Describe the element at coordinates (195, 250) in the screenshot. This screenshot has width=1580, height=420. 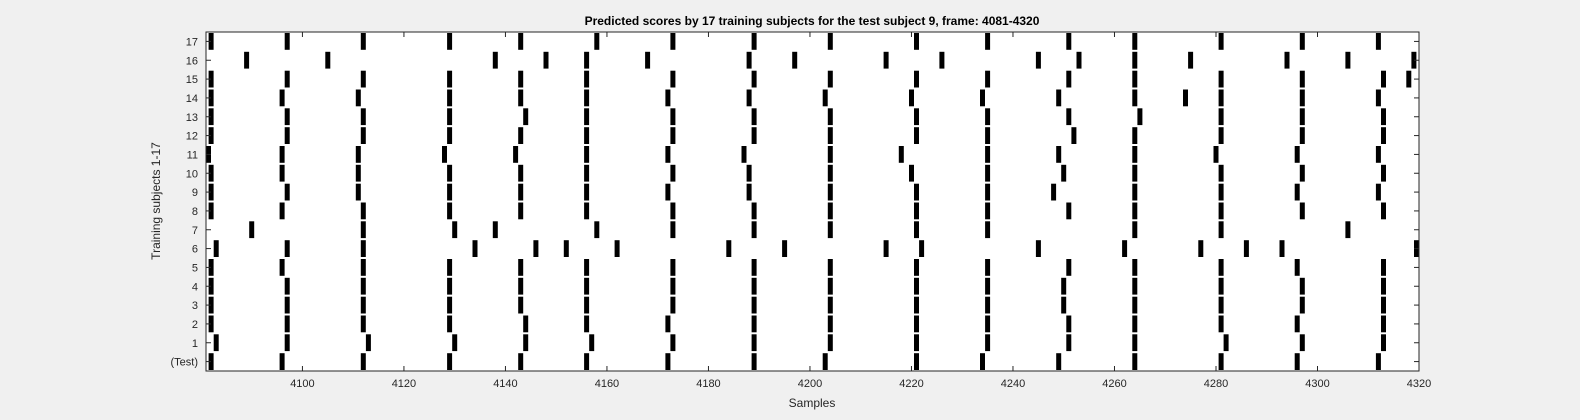
I see `y-tick-label-6: 6` at that location.